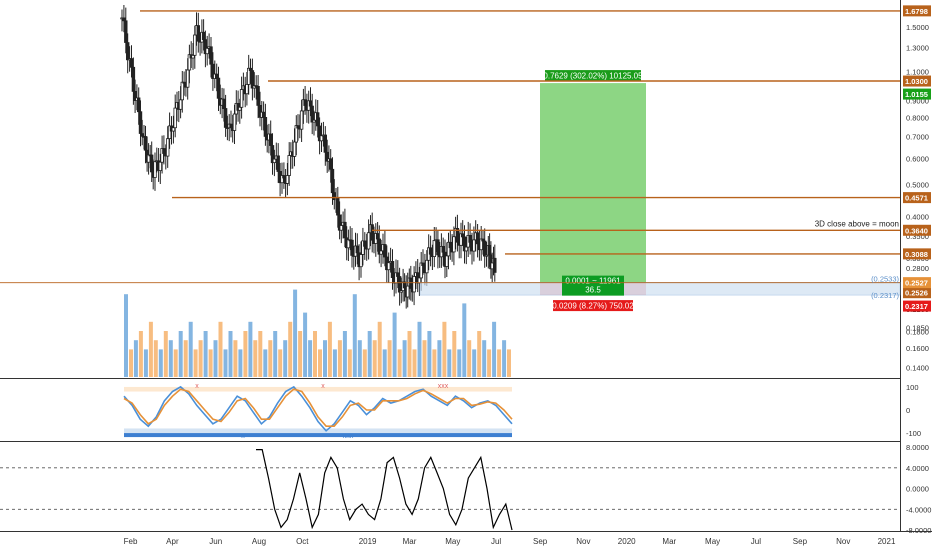 The image size is (932, 555). What do you see at coordinates (131, 541) in the screenshot?
I see `time-tick-label: Feb` at bounding box center [131, 541].